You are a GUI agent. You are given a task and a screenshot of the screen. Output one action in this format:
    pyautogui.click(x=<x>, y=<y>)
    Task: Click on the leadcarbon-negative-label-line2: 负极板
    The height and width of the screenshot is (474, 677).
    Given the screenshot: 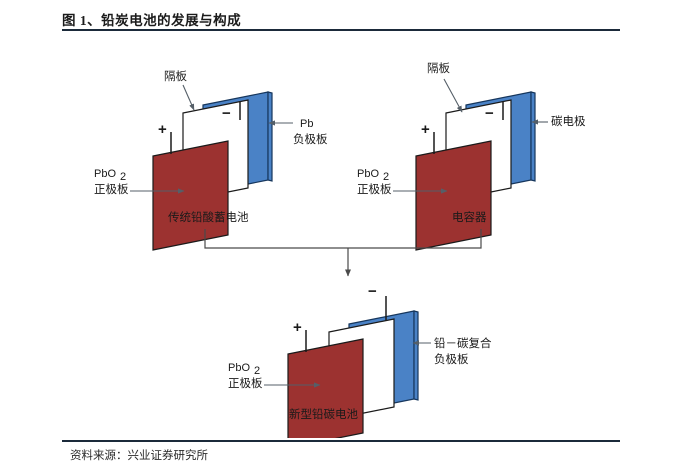 What is the action you would take?
    pyautogui.click(x=451, y=359)
    